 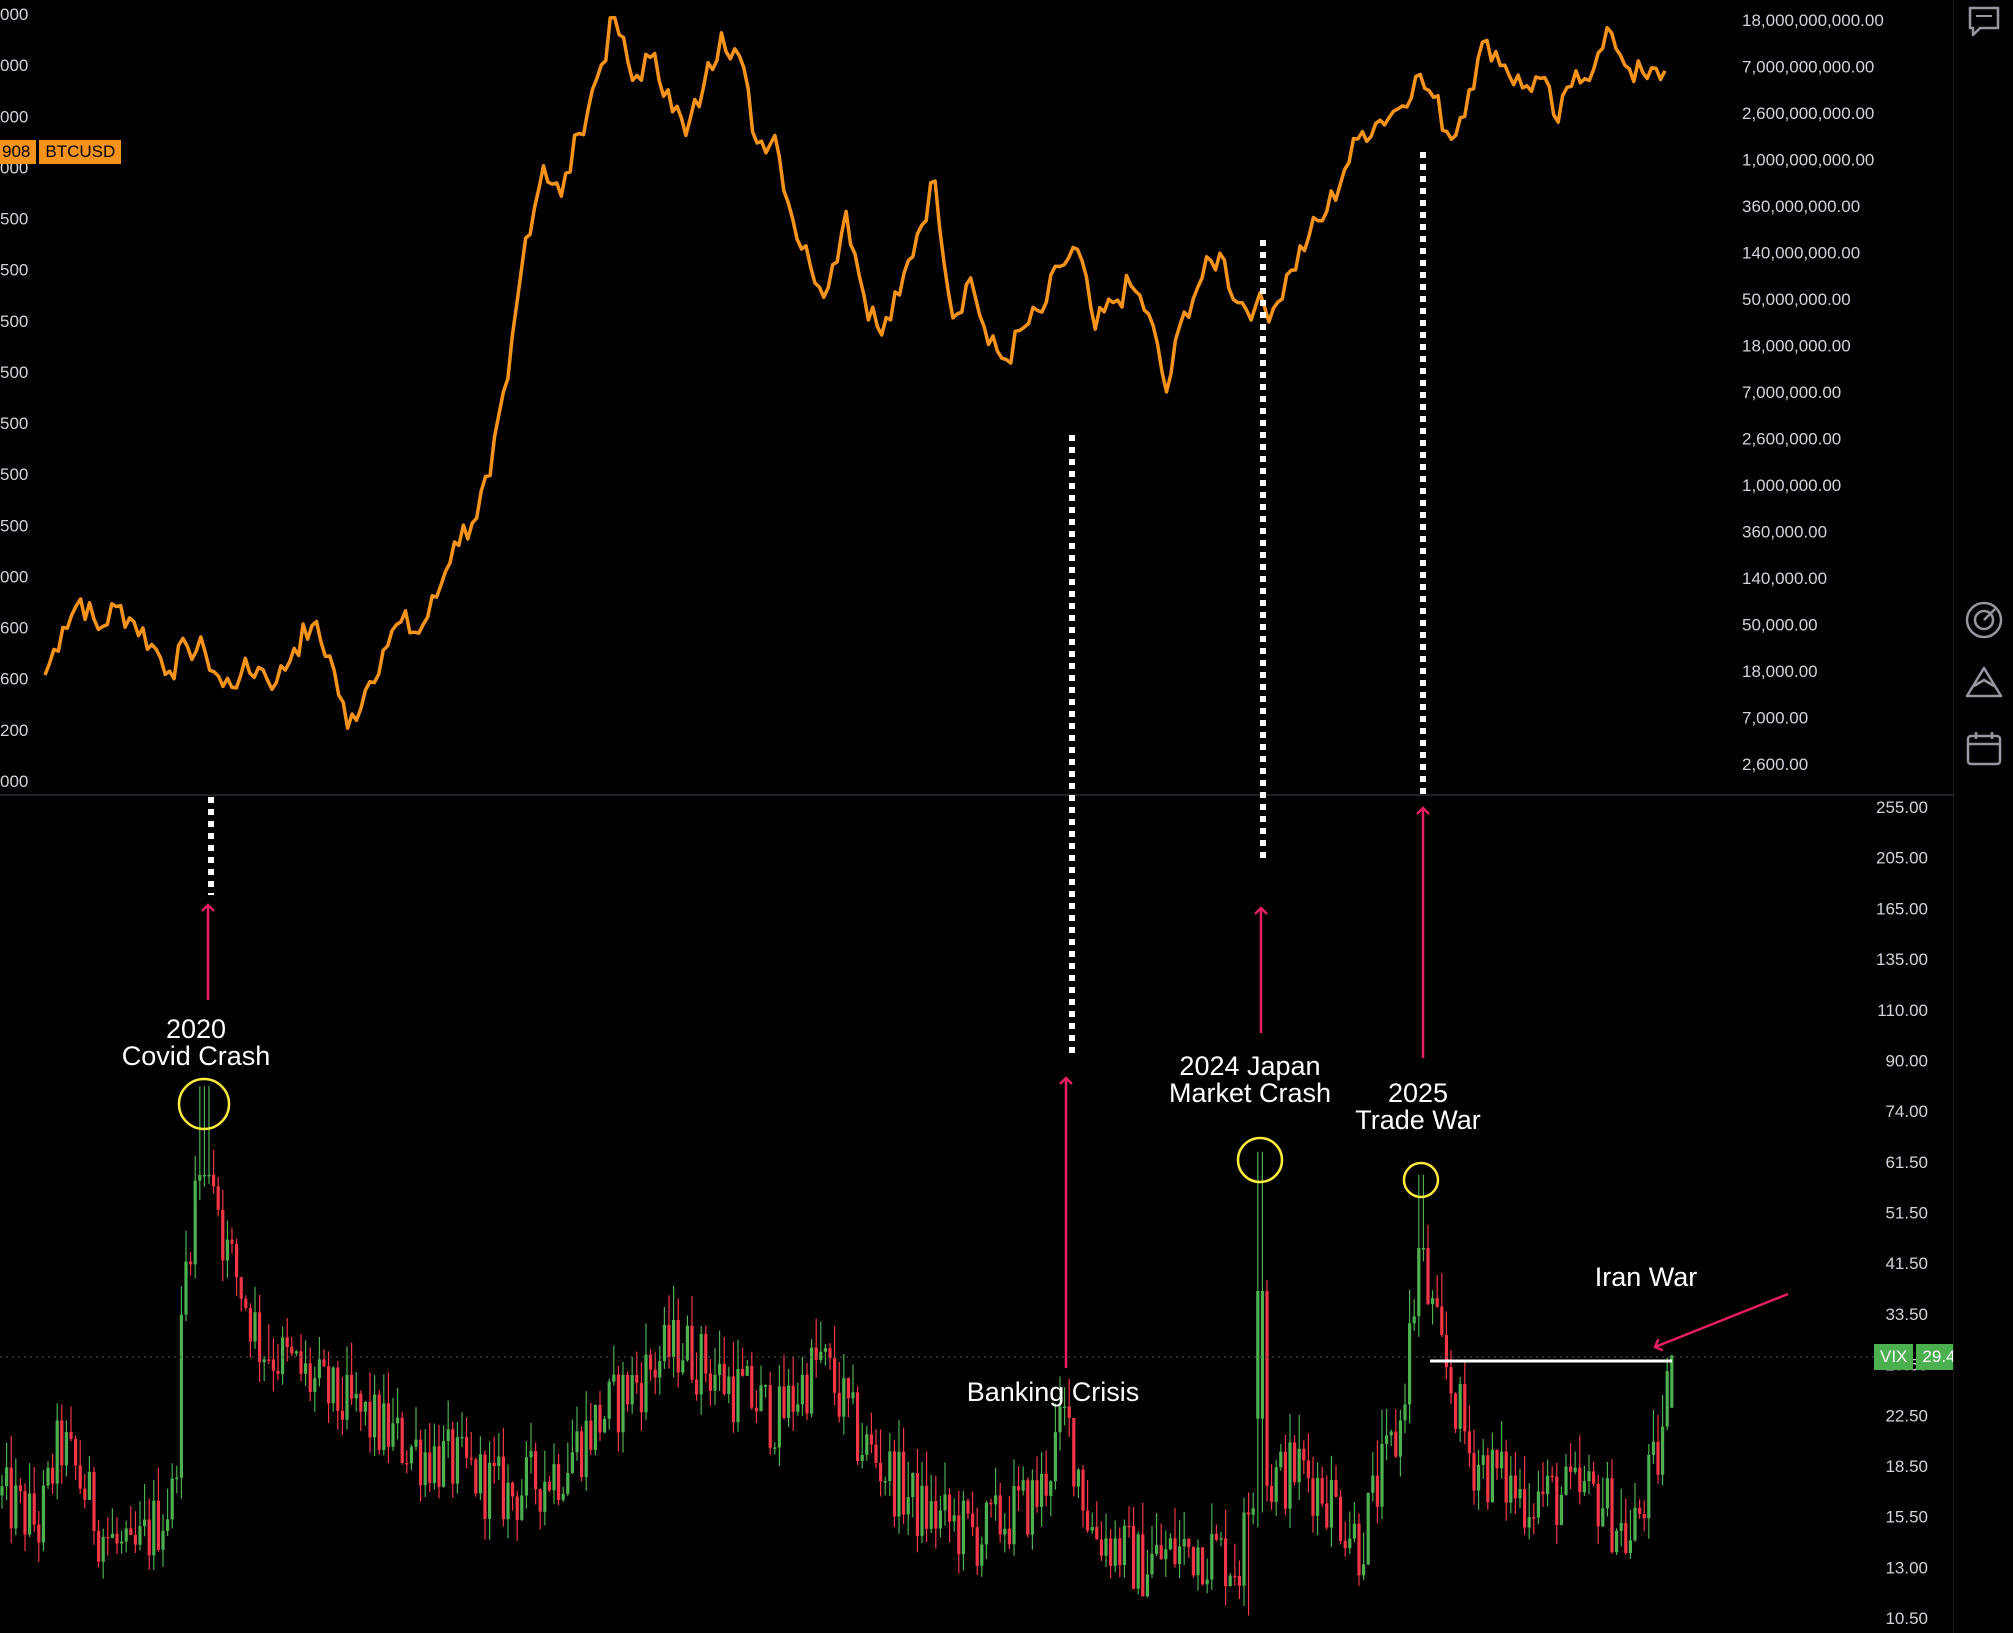 What do you see at coordinates (1906, 1567) in the screenshot?
I see `bottom-axis-right-tick: 13.00` at bounding box center [1906, 1567].